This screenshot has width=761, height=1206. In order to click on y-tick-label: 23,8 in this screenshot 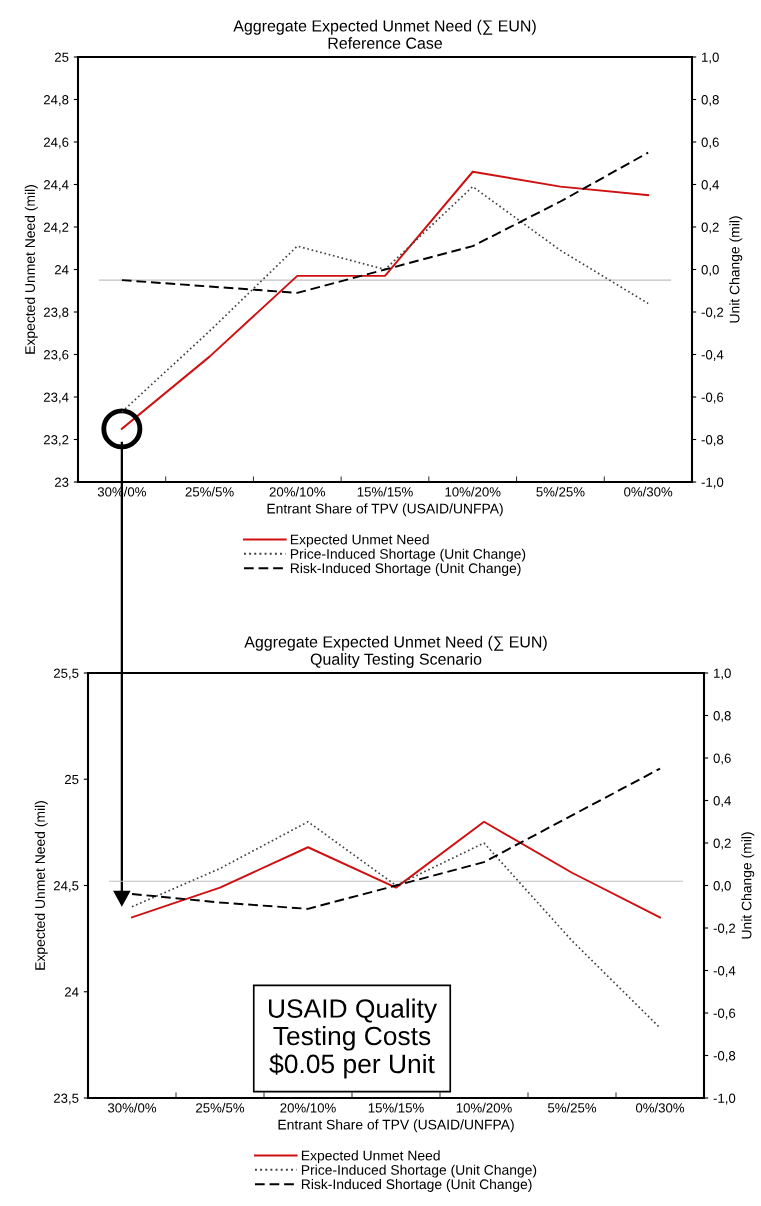, I will do `click(56, 313)`.